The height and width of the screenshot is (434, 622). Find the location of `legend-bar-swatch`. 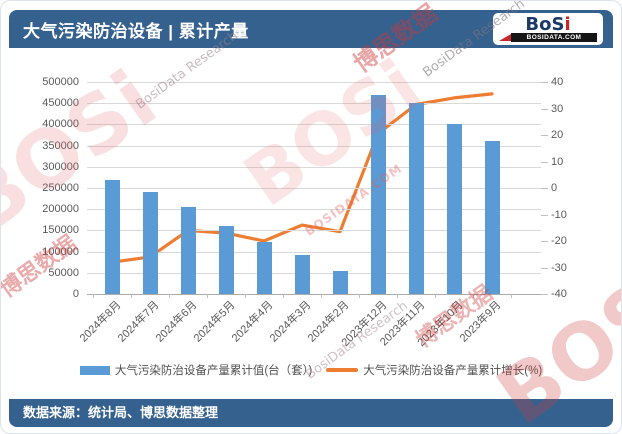

legend-bar-swatch is located at coordinates (94, 370).